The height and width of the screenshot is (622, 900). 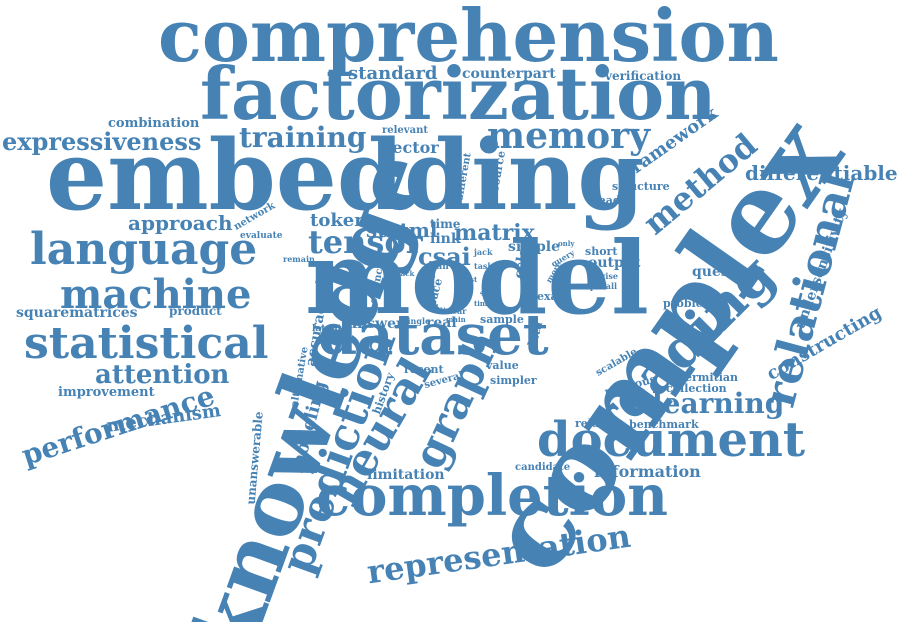 I want to click on word-model: model, so click(x=477, y=278).